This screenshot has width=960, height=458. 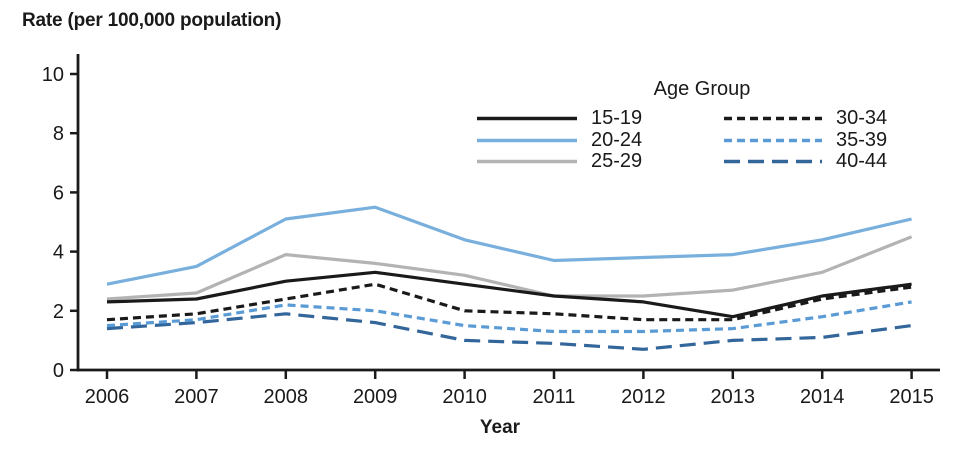 What do you see at coordinates (862, 118) in the screenshot?
I see `legend-label: 30-34` at bounding box center [862, 118].